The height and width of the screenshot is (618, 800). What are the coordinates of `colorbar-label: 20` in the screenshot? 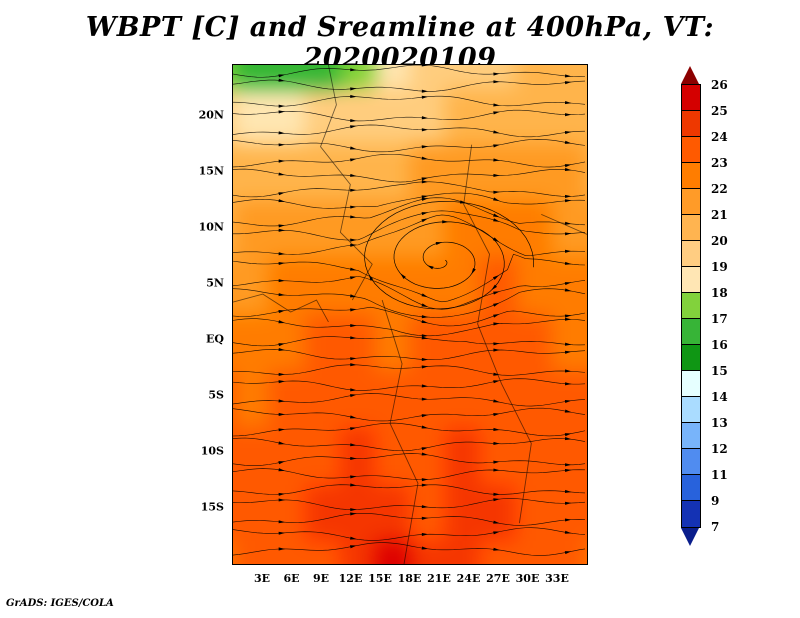 It's located at (719, 241).